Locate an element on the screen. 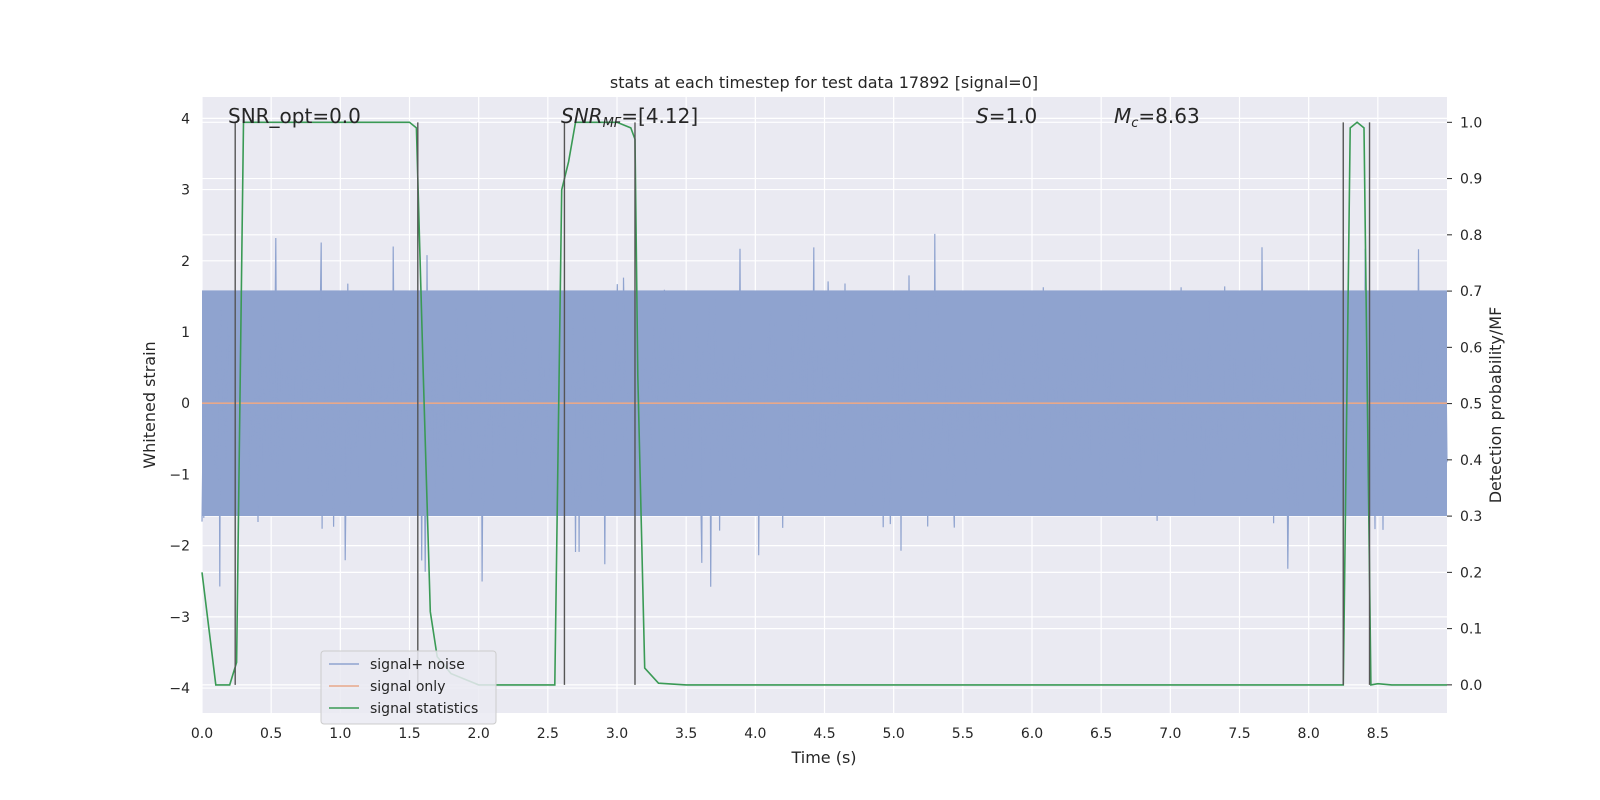 The height and width of the screenshot is (800, 1600). y-tick-label: 1 is located at coordinates (185, 333).